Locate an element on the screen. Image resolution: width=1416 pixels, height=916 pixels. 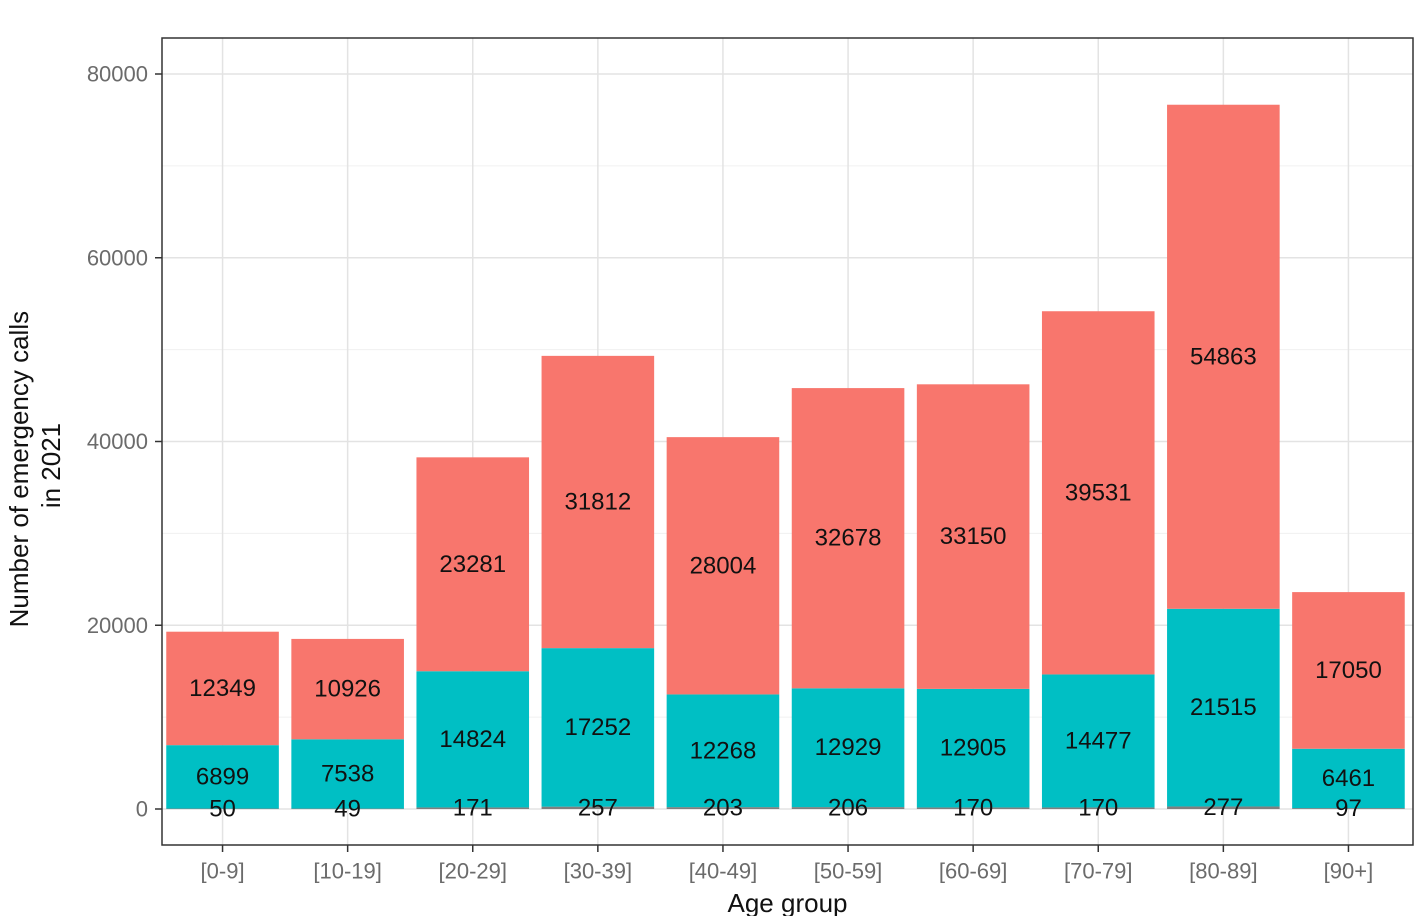
data-label: 10926 is located at coordinates (347, 689).